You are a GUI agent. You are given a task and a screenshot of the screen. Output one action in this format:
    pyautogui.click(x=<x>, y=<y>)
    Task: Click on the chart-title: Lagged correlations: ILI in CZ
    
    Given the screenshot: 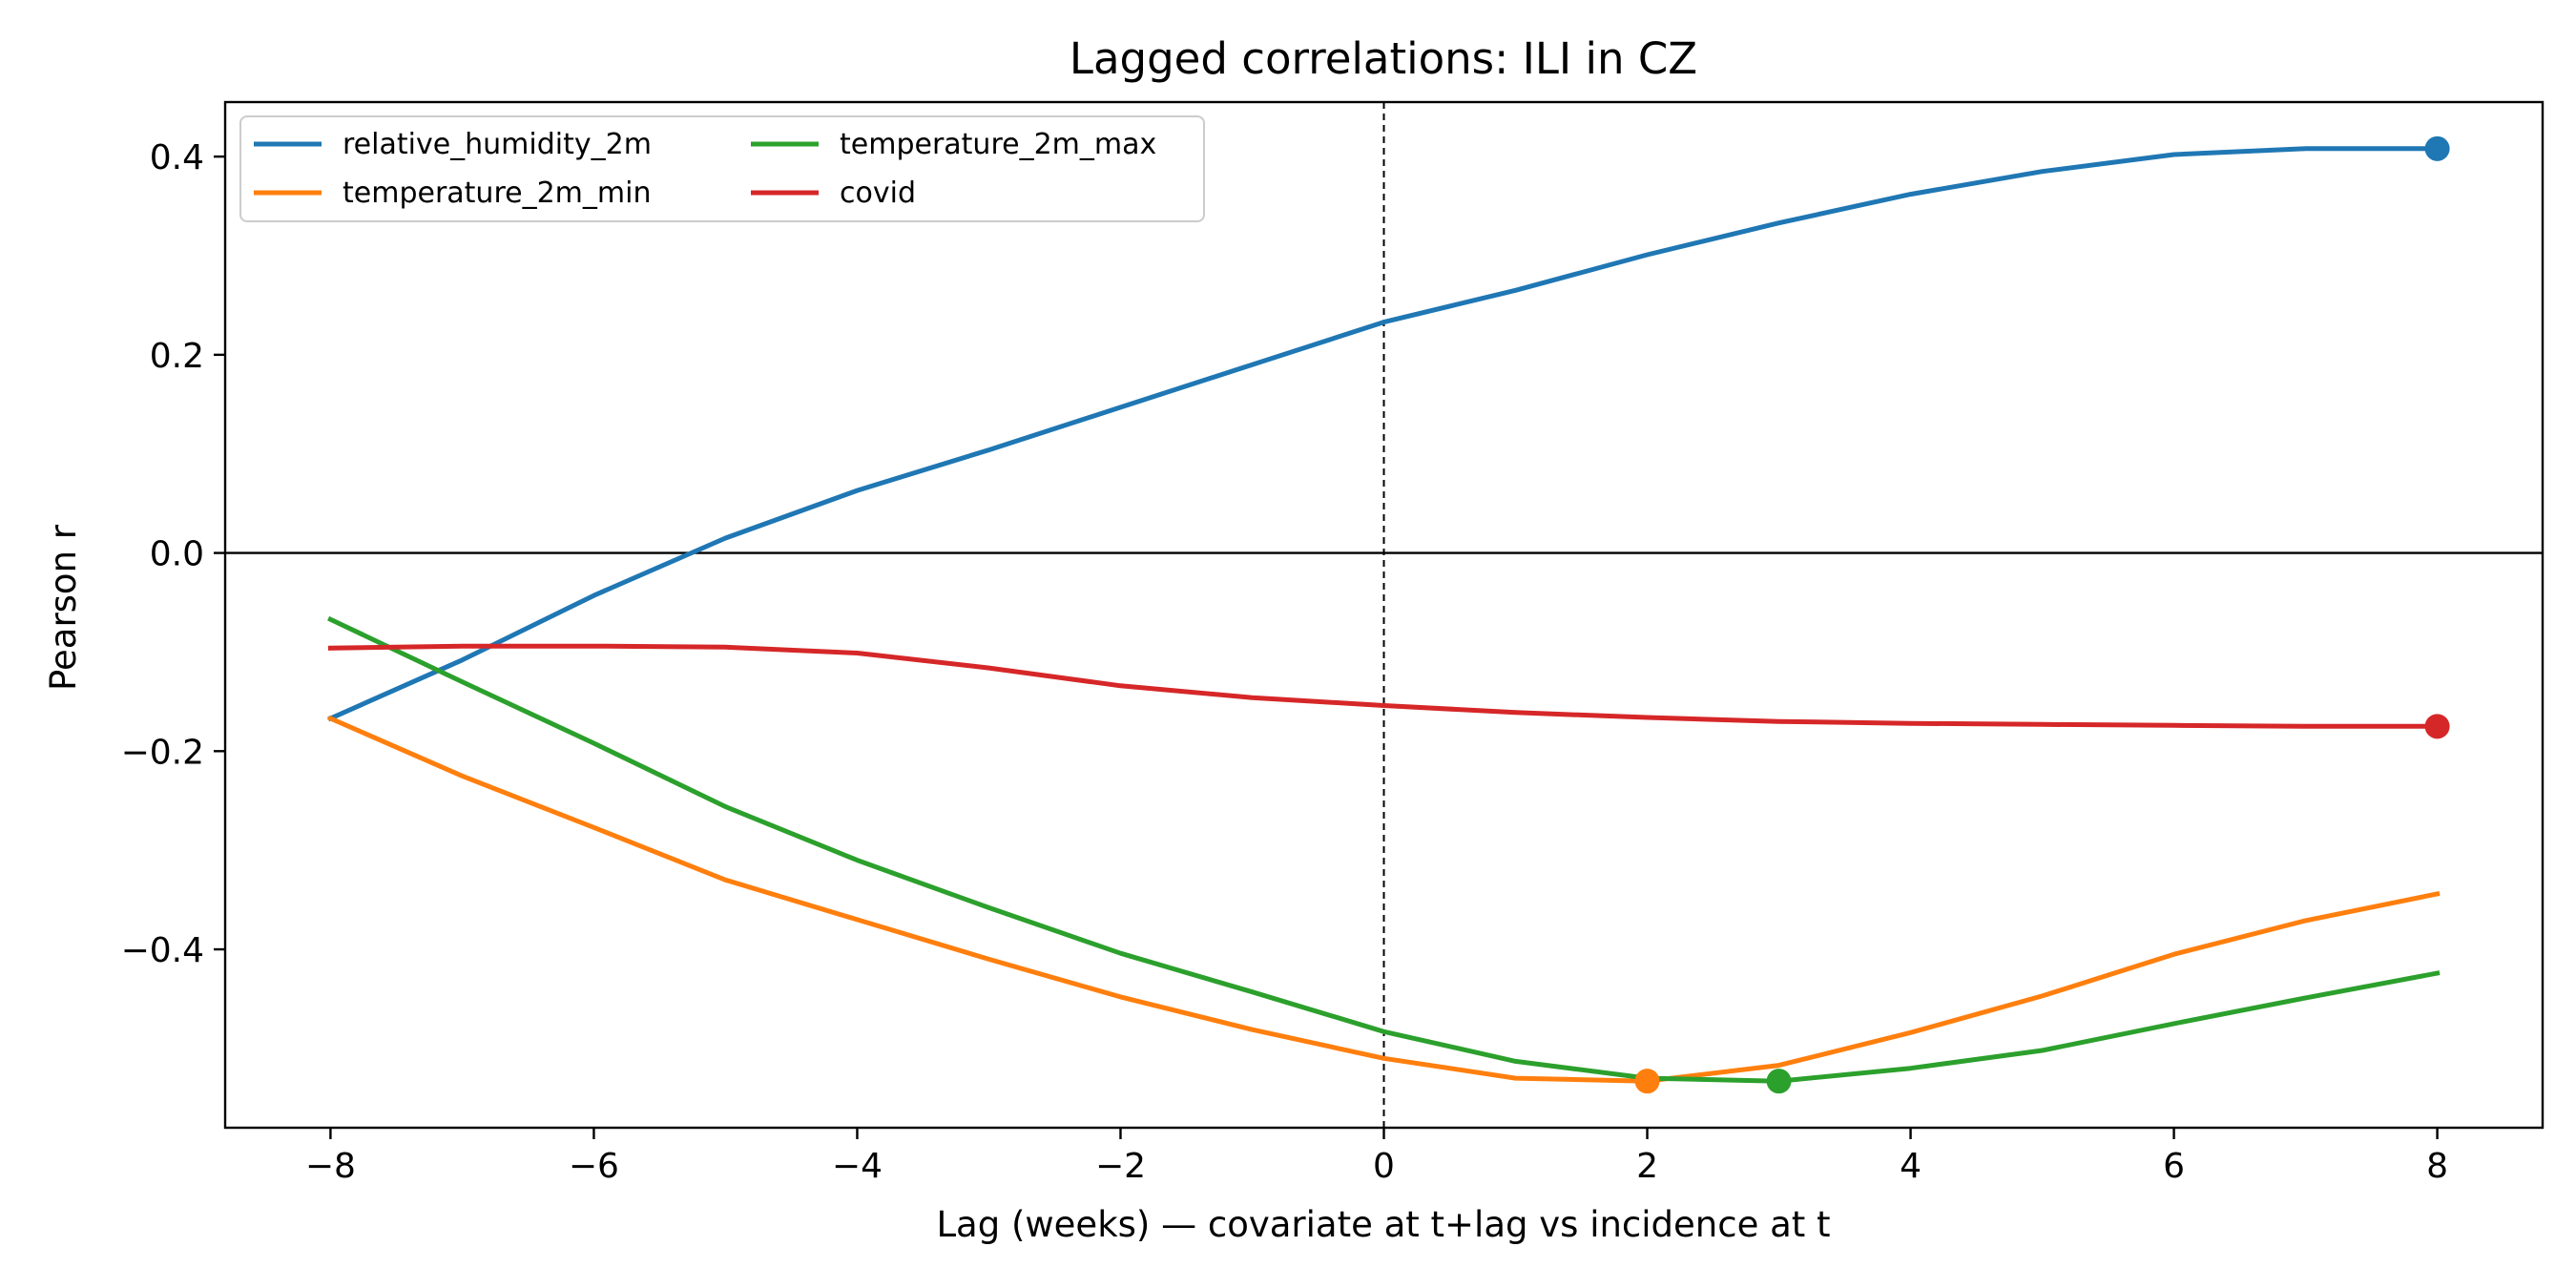 What is the action you would take?
    pyautogui.click(x=1383, y=58)
    